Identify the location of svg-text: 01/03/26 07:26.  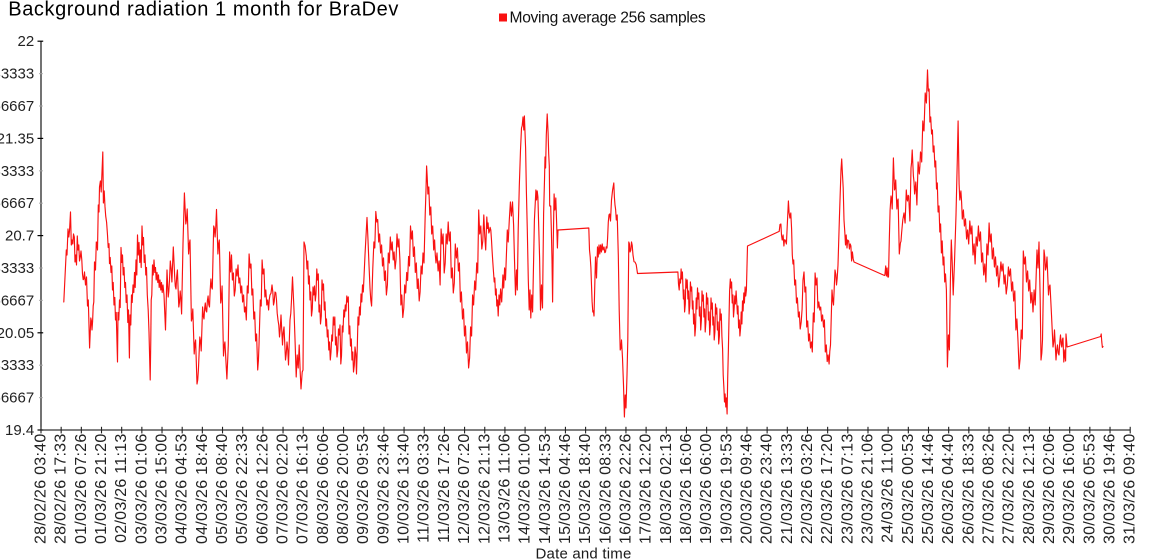
(81, 489).